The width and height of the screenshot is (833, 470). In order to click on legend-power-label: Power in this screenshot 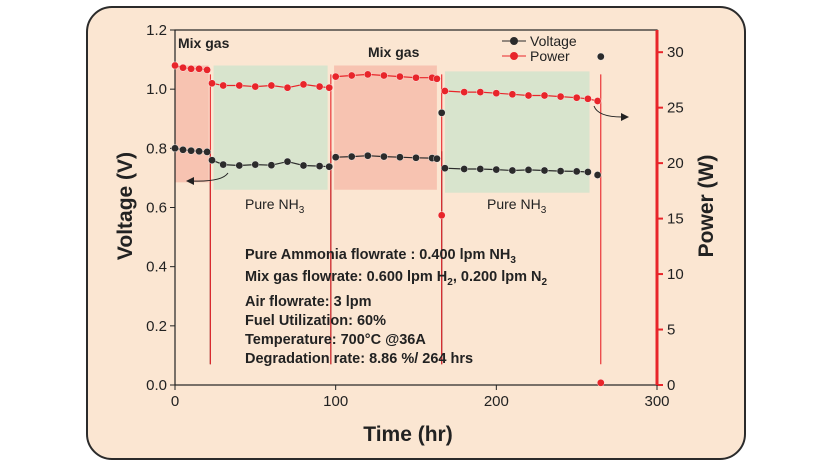, I will do `click(550, 56)`.